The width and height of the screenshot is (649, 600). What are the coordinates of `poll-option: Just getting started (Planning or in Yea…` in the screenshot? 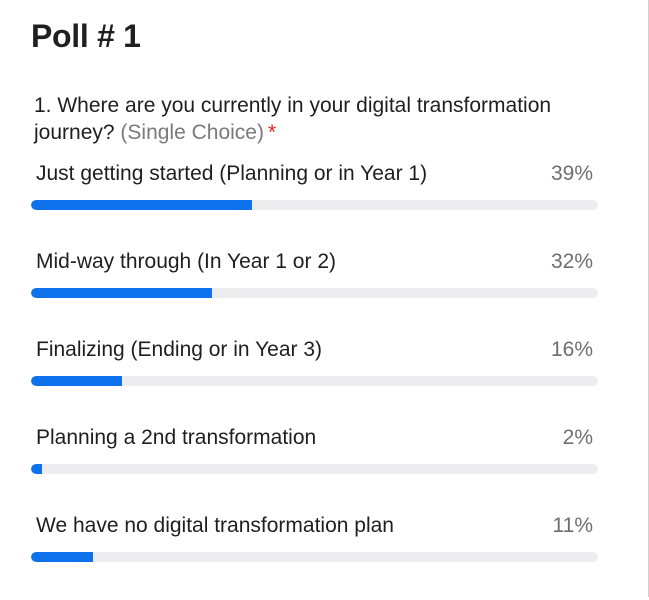 It's located at (315, 204).